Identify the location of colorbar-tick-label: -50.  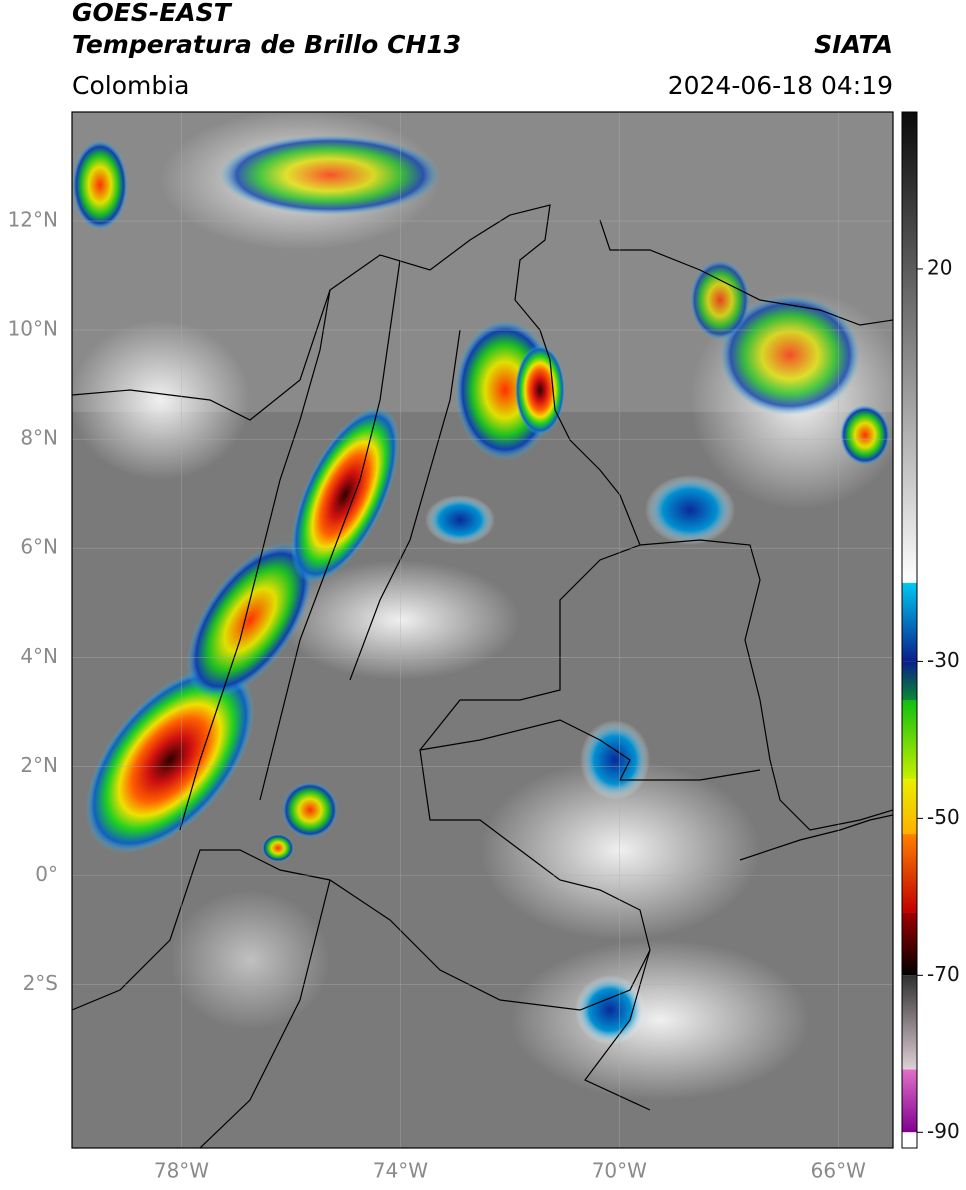
(943, 817).